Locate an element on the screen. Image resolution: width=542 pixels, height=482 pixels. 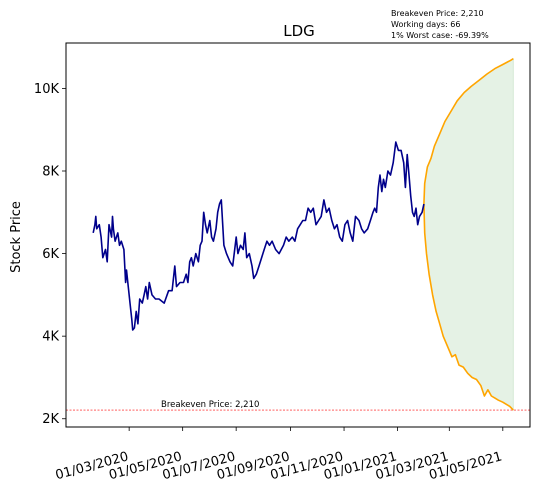
upper-bound-line is located at coordinates (468, 131).